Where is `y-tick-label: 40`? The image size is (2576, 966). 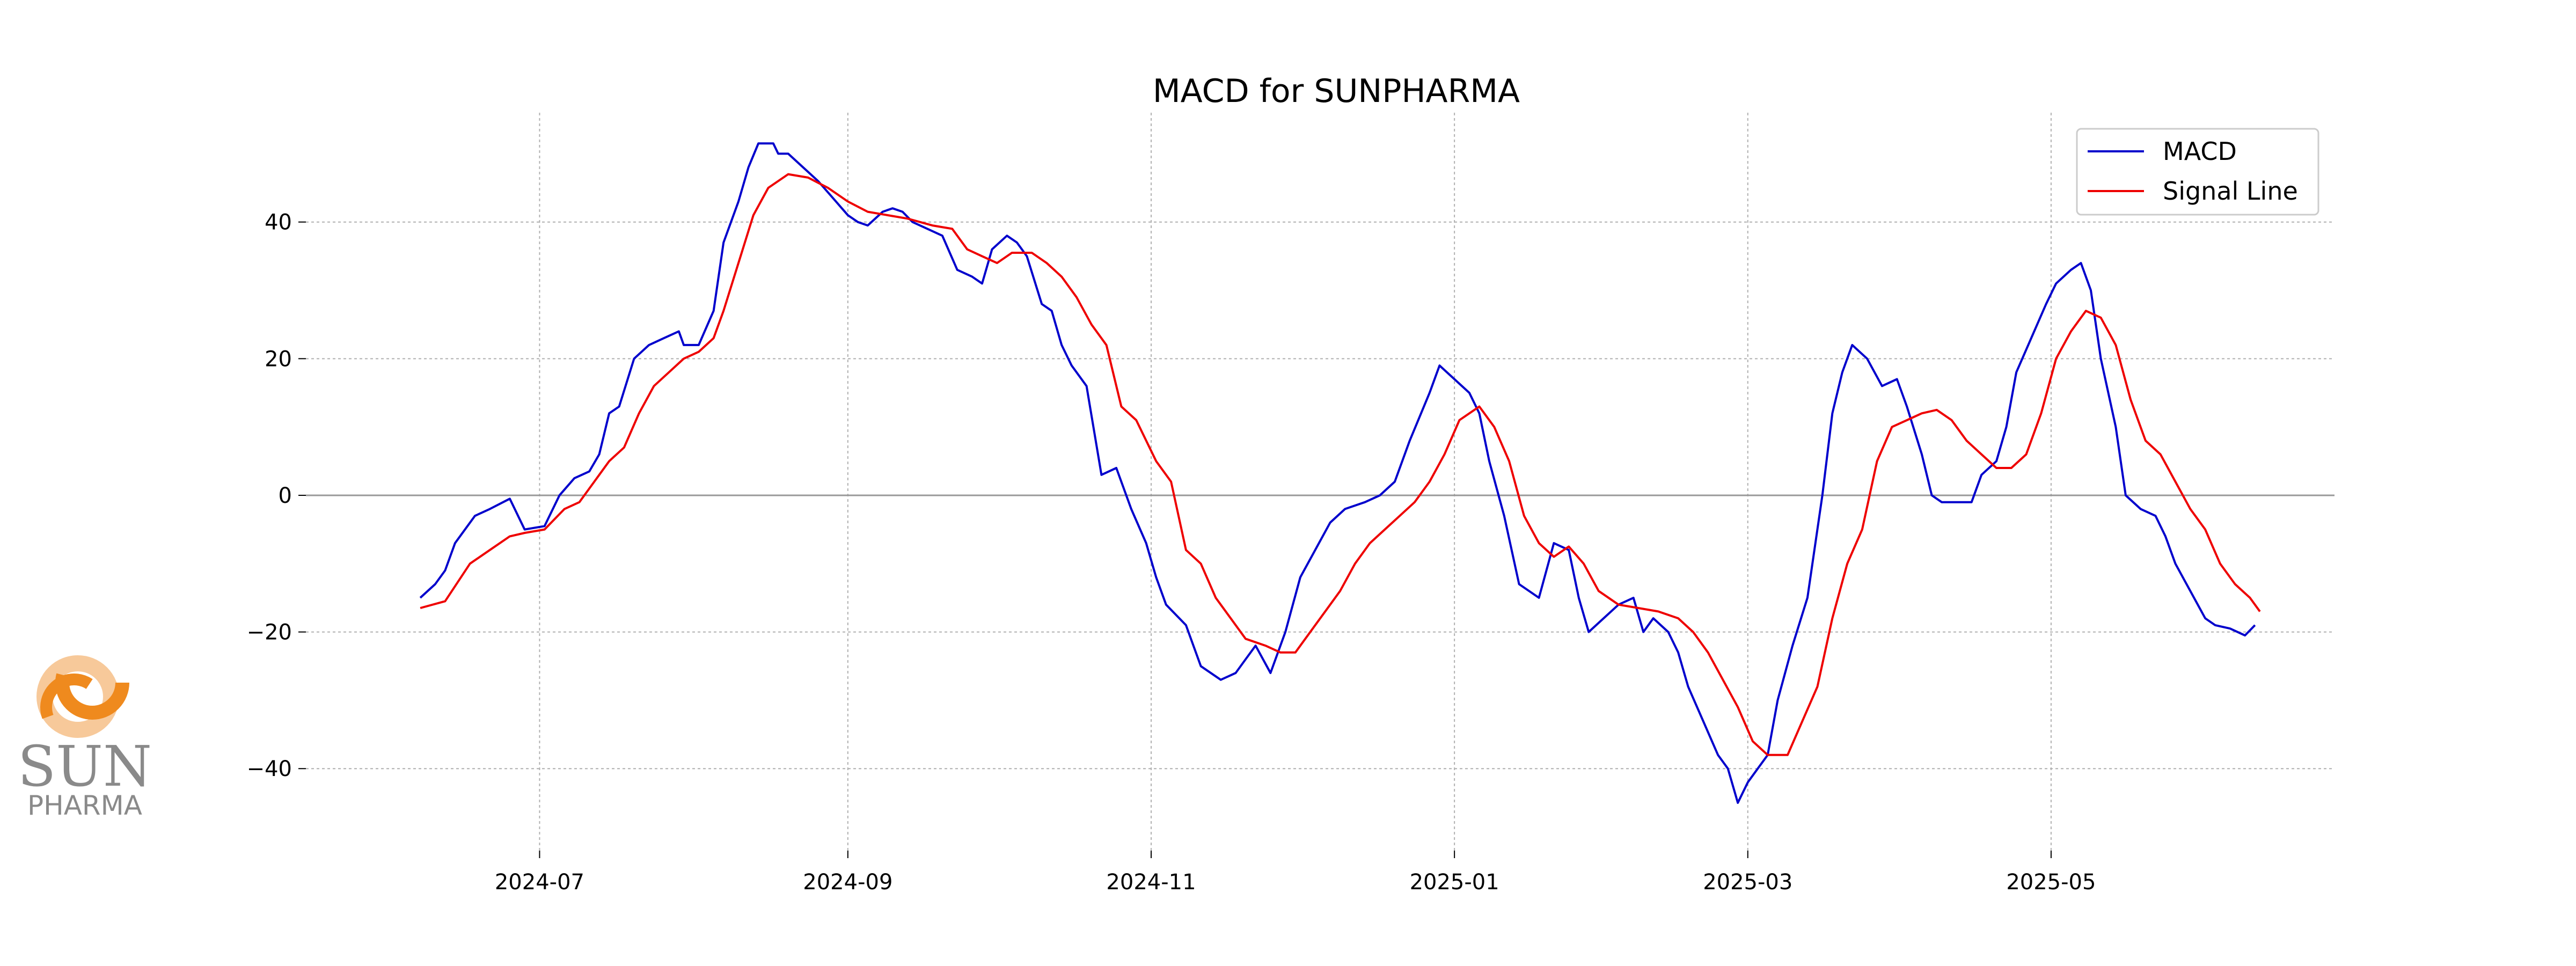
y-tick-label: 40 is located at coordinates (278, 222).